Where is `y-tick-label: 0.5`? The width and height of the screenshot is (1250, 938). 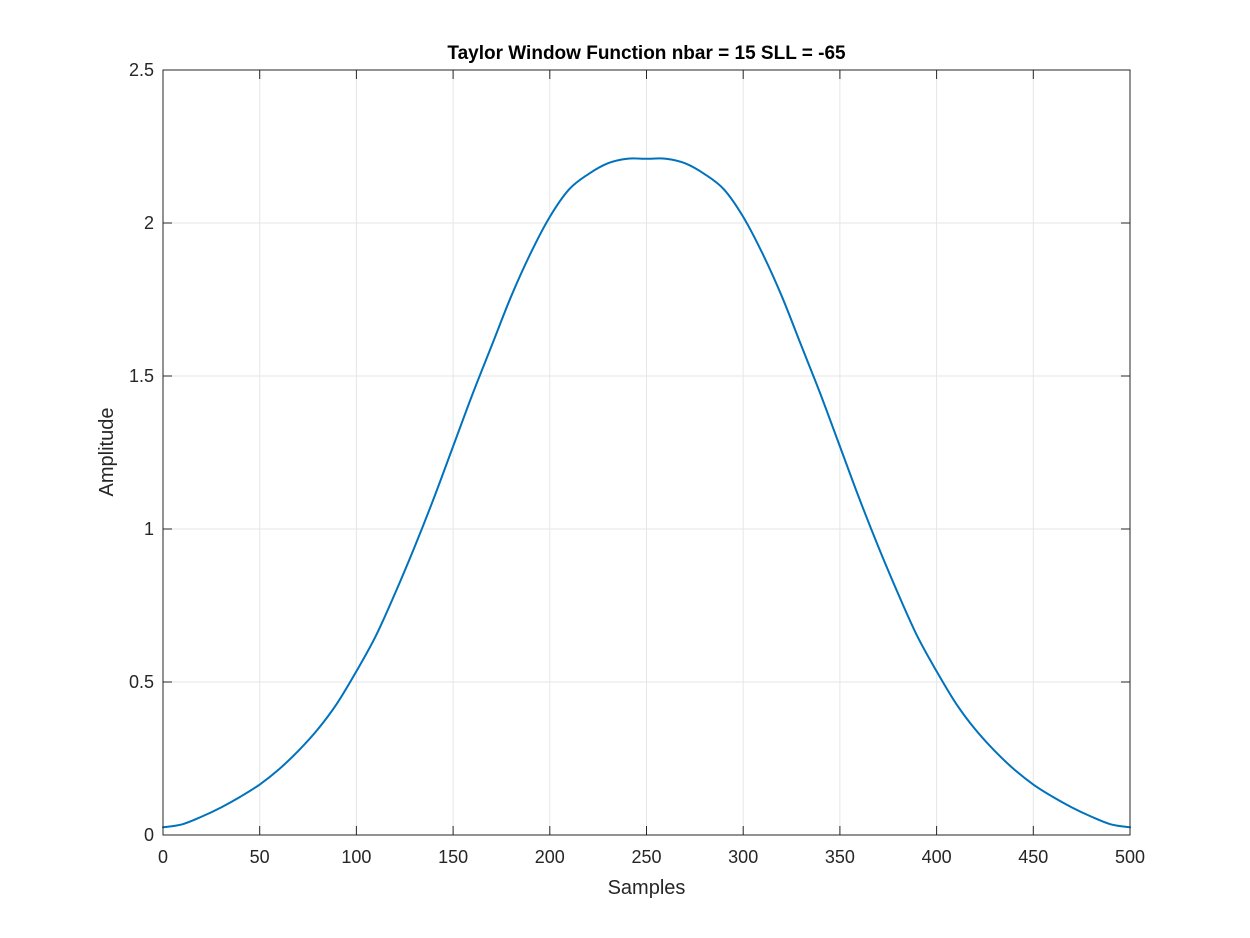 y-tick-label: 0.5 is located at coordinates (141, 682).